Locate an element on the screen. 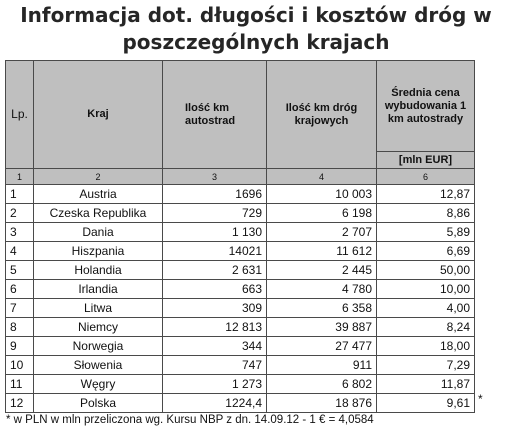 This screenshot has width=512, height=435. header-kraj: Kraj is located at coordinates (98, 114).